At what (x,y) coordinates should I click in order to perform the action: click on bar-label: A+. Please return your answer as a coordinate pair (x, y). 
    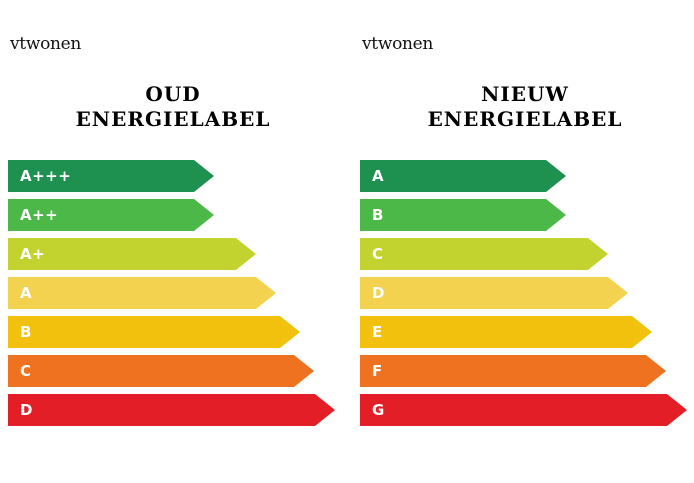
    Looking at the image, I should click on (33, 254).